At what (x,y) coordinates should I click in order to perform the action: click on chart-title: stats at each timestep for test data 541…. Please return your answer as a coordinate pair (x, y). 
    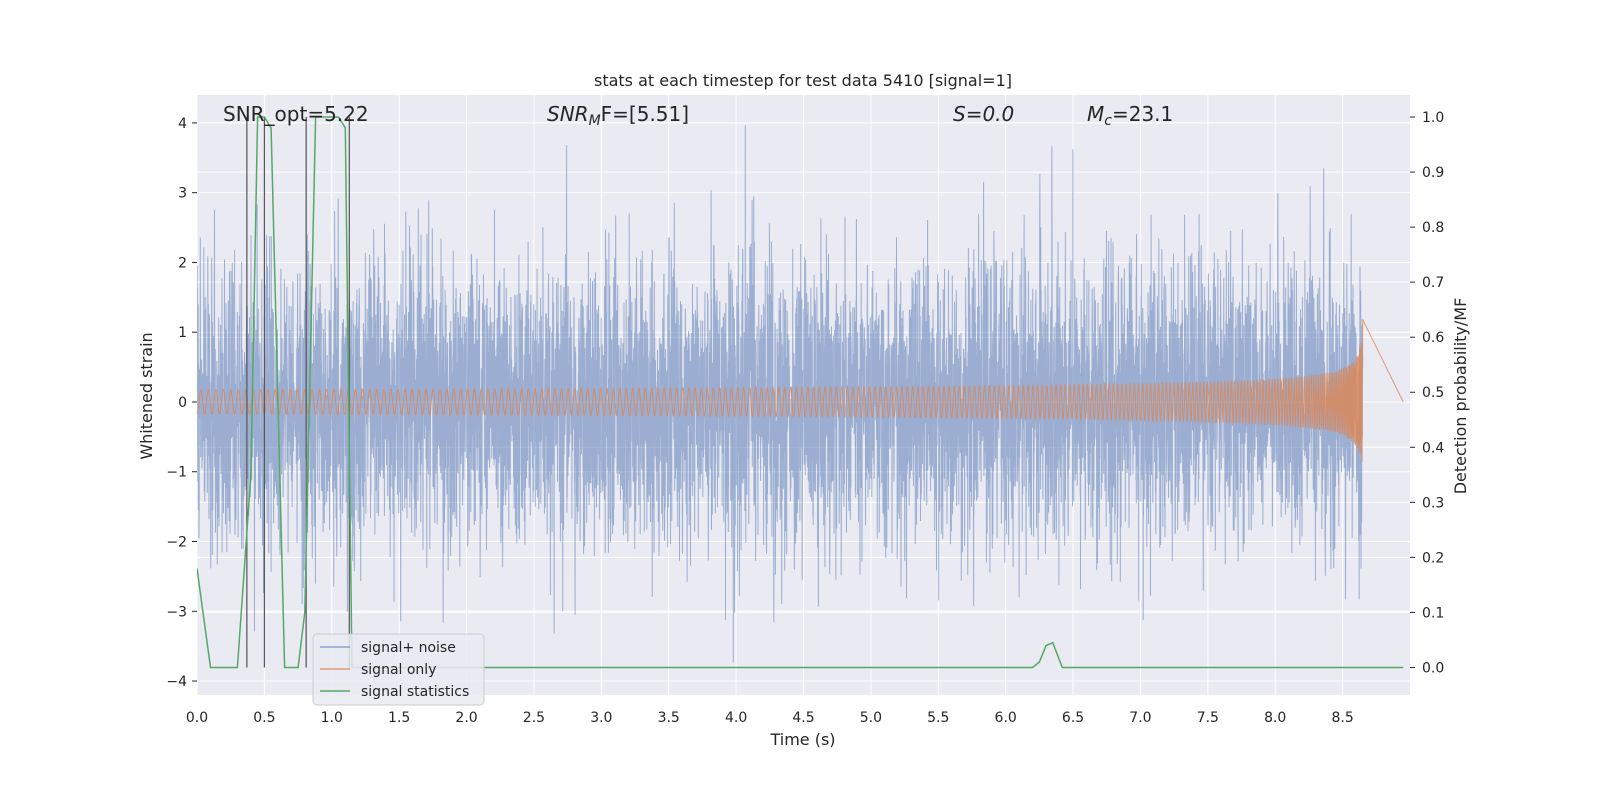
    Looking at the image, I should click on (803, 80).